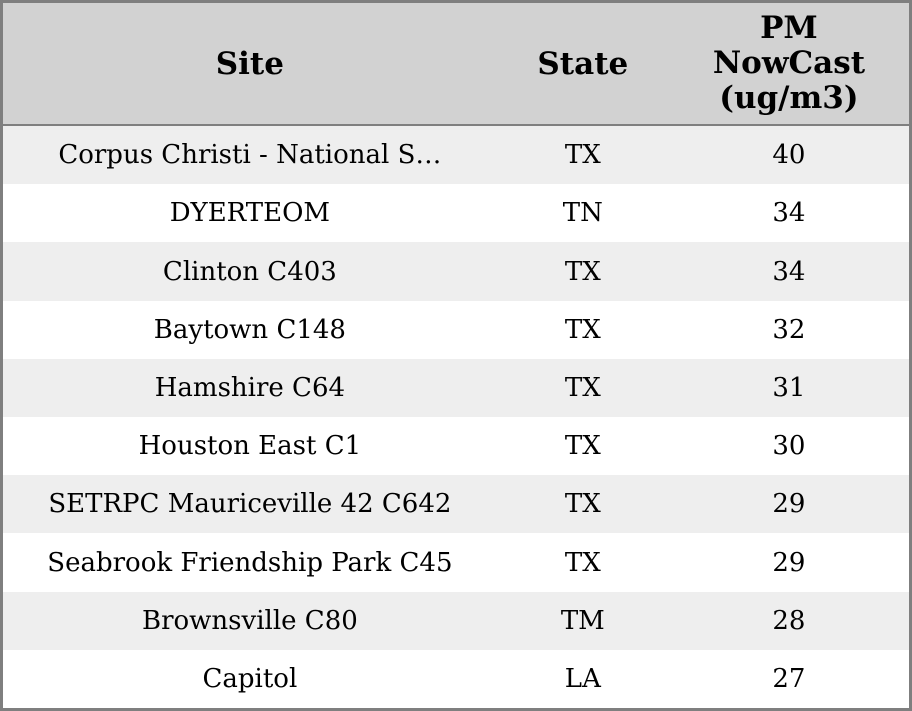 The width and height of the screenshot is (912, 711). What do you see at coordinates (249, 63) in the screenshot?
I see `column-header-site: Site` at bounding box center [249, 63].